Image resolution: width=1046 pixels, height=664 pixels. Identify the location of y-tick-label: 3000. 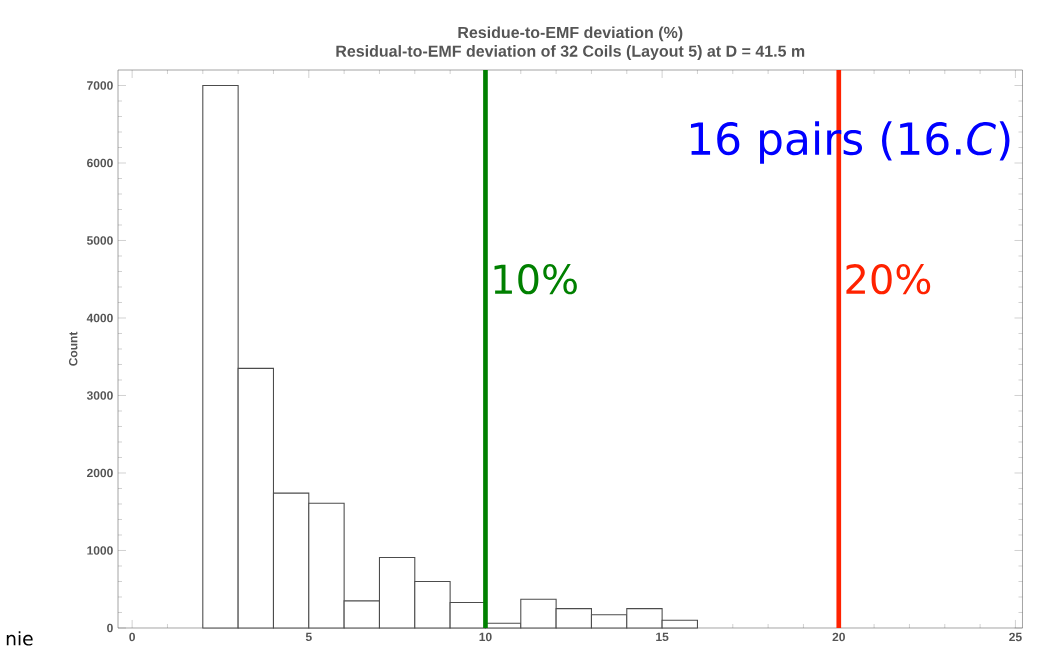
(99, 395).